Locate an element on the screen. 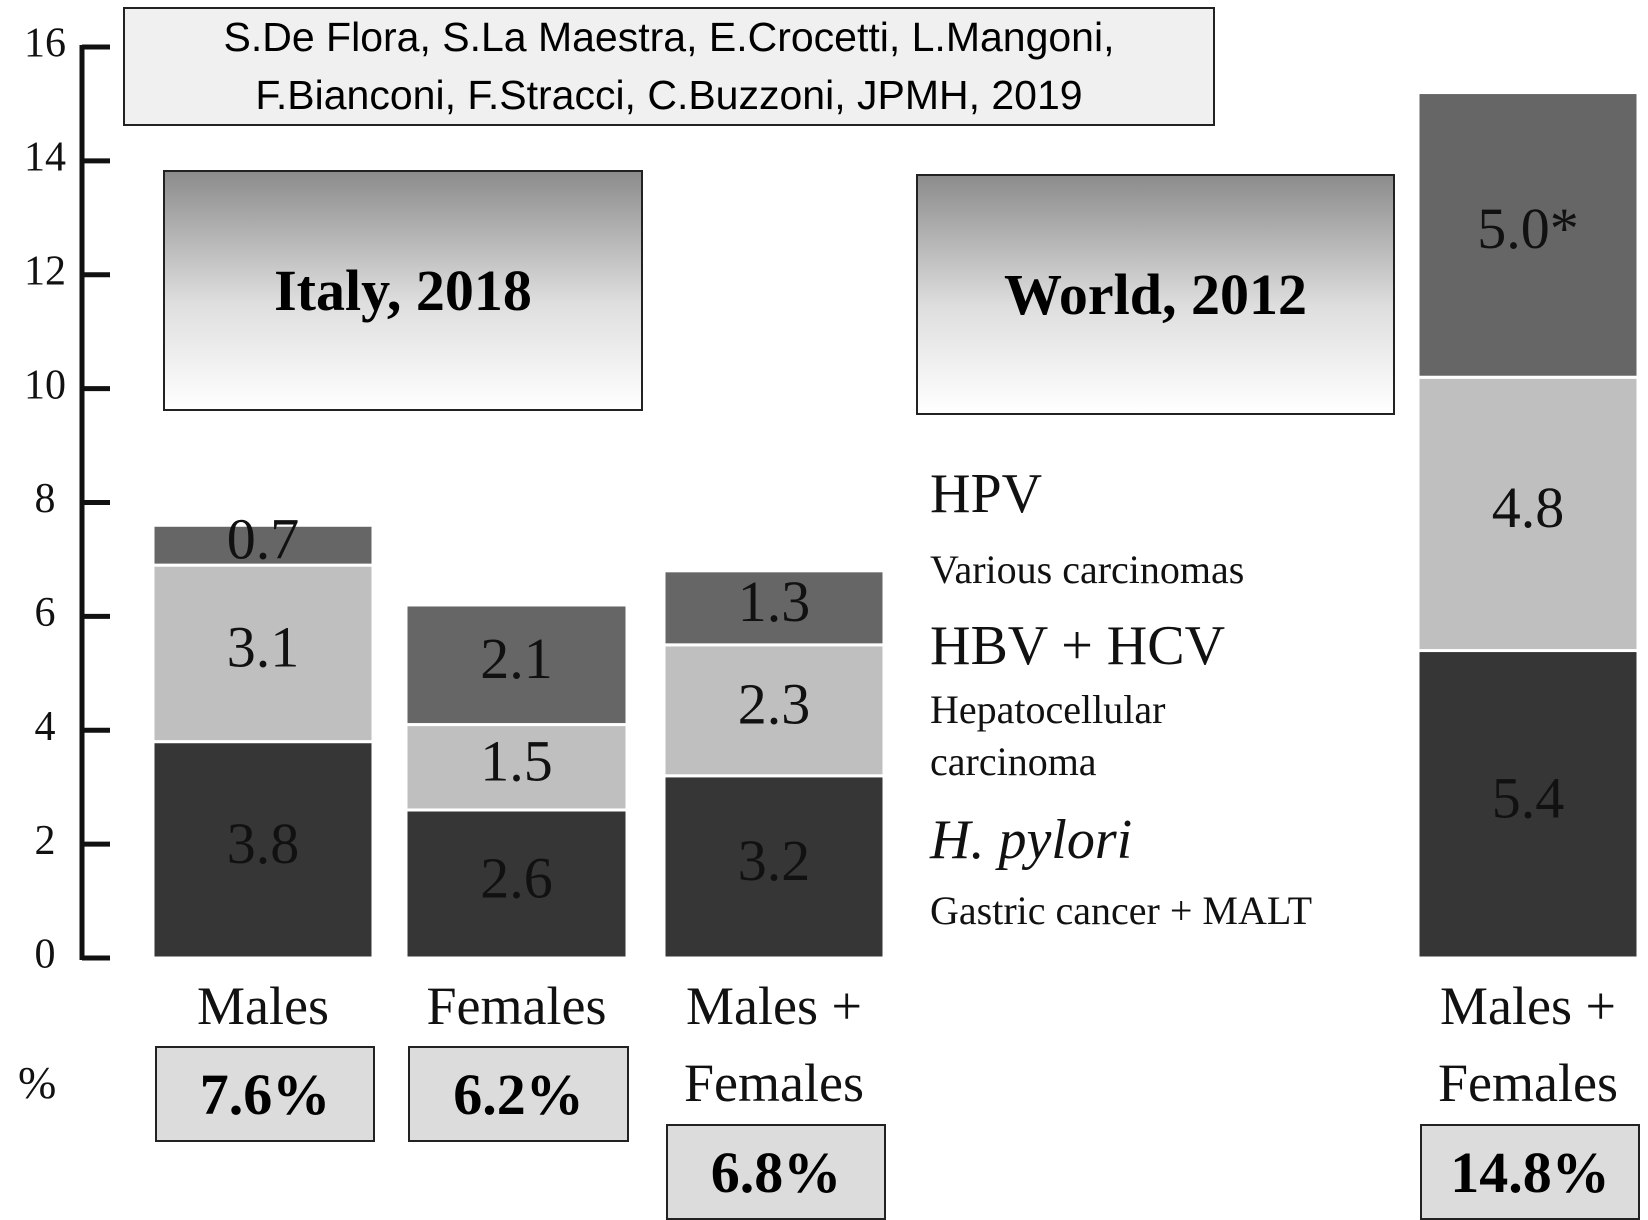 Image resolution: width=1648 pixels, height=1220 pixels. value-label: 3.8 is located at coordinates (263, 843).